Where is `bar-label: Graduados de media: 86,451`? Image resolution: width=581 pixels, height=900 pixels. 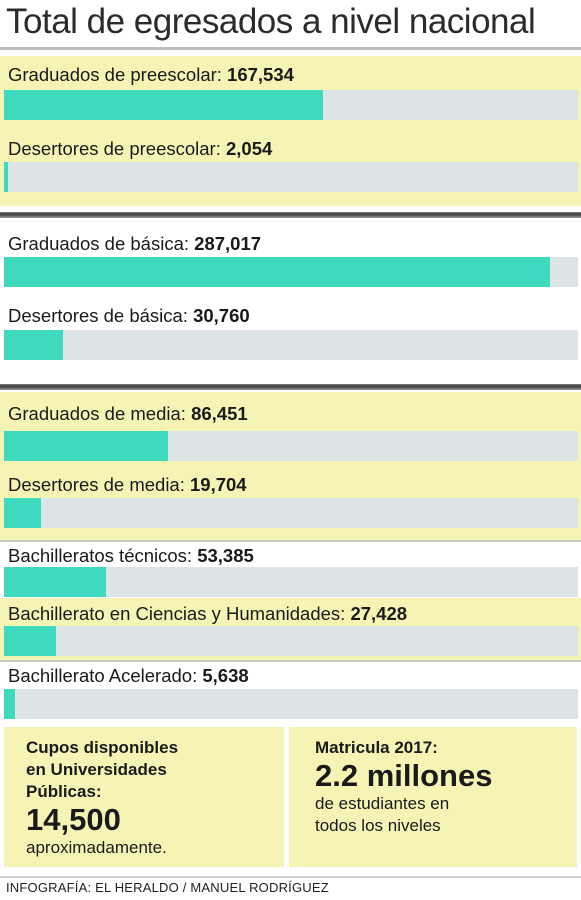
bar-label: Graduados de media: 86,451 is located at coordinates (128, 413).